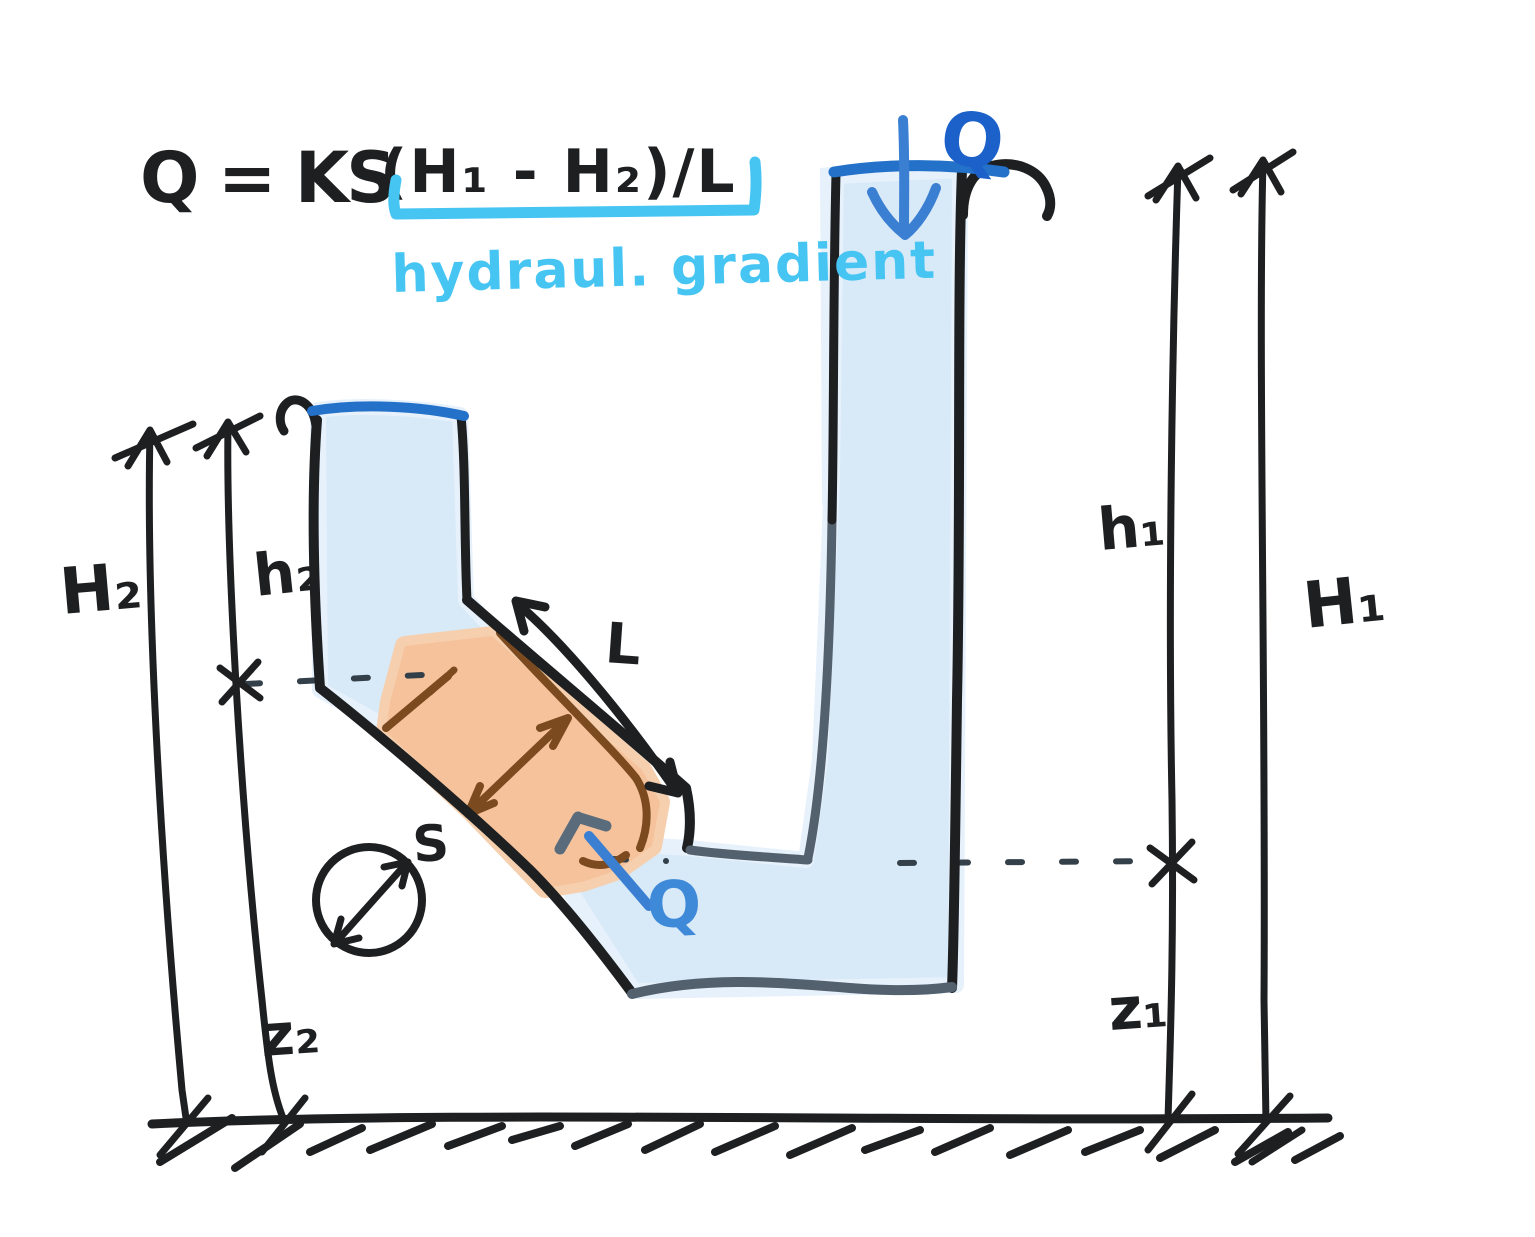  I want to click on right-water-surface, so click(919, 169).